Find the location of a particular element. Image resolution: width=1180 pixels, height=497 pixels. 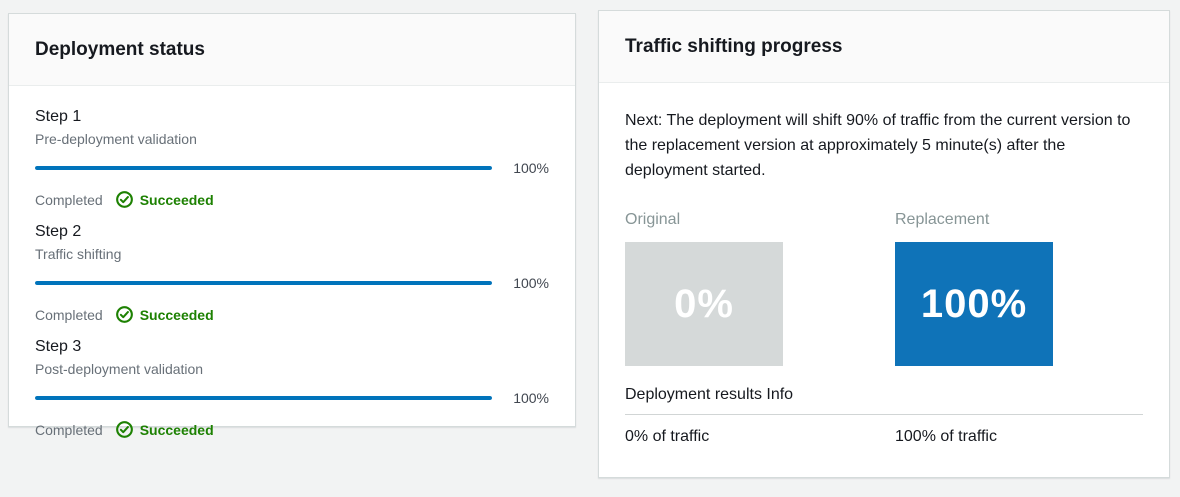

replacement-column: Replacement 100% is located at coordinates (1019, 287).